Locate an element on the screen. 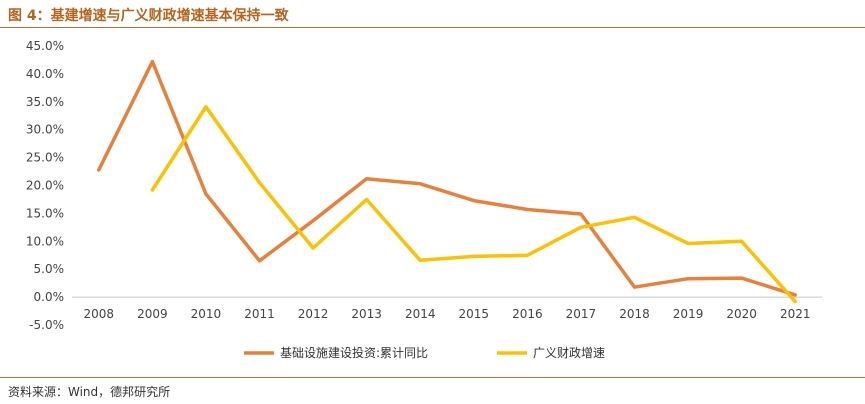  y-tick-label: 0.0% is located at coordinates (49, 297).